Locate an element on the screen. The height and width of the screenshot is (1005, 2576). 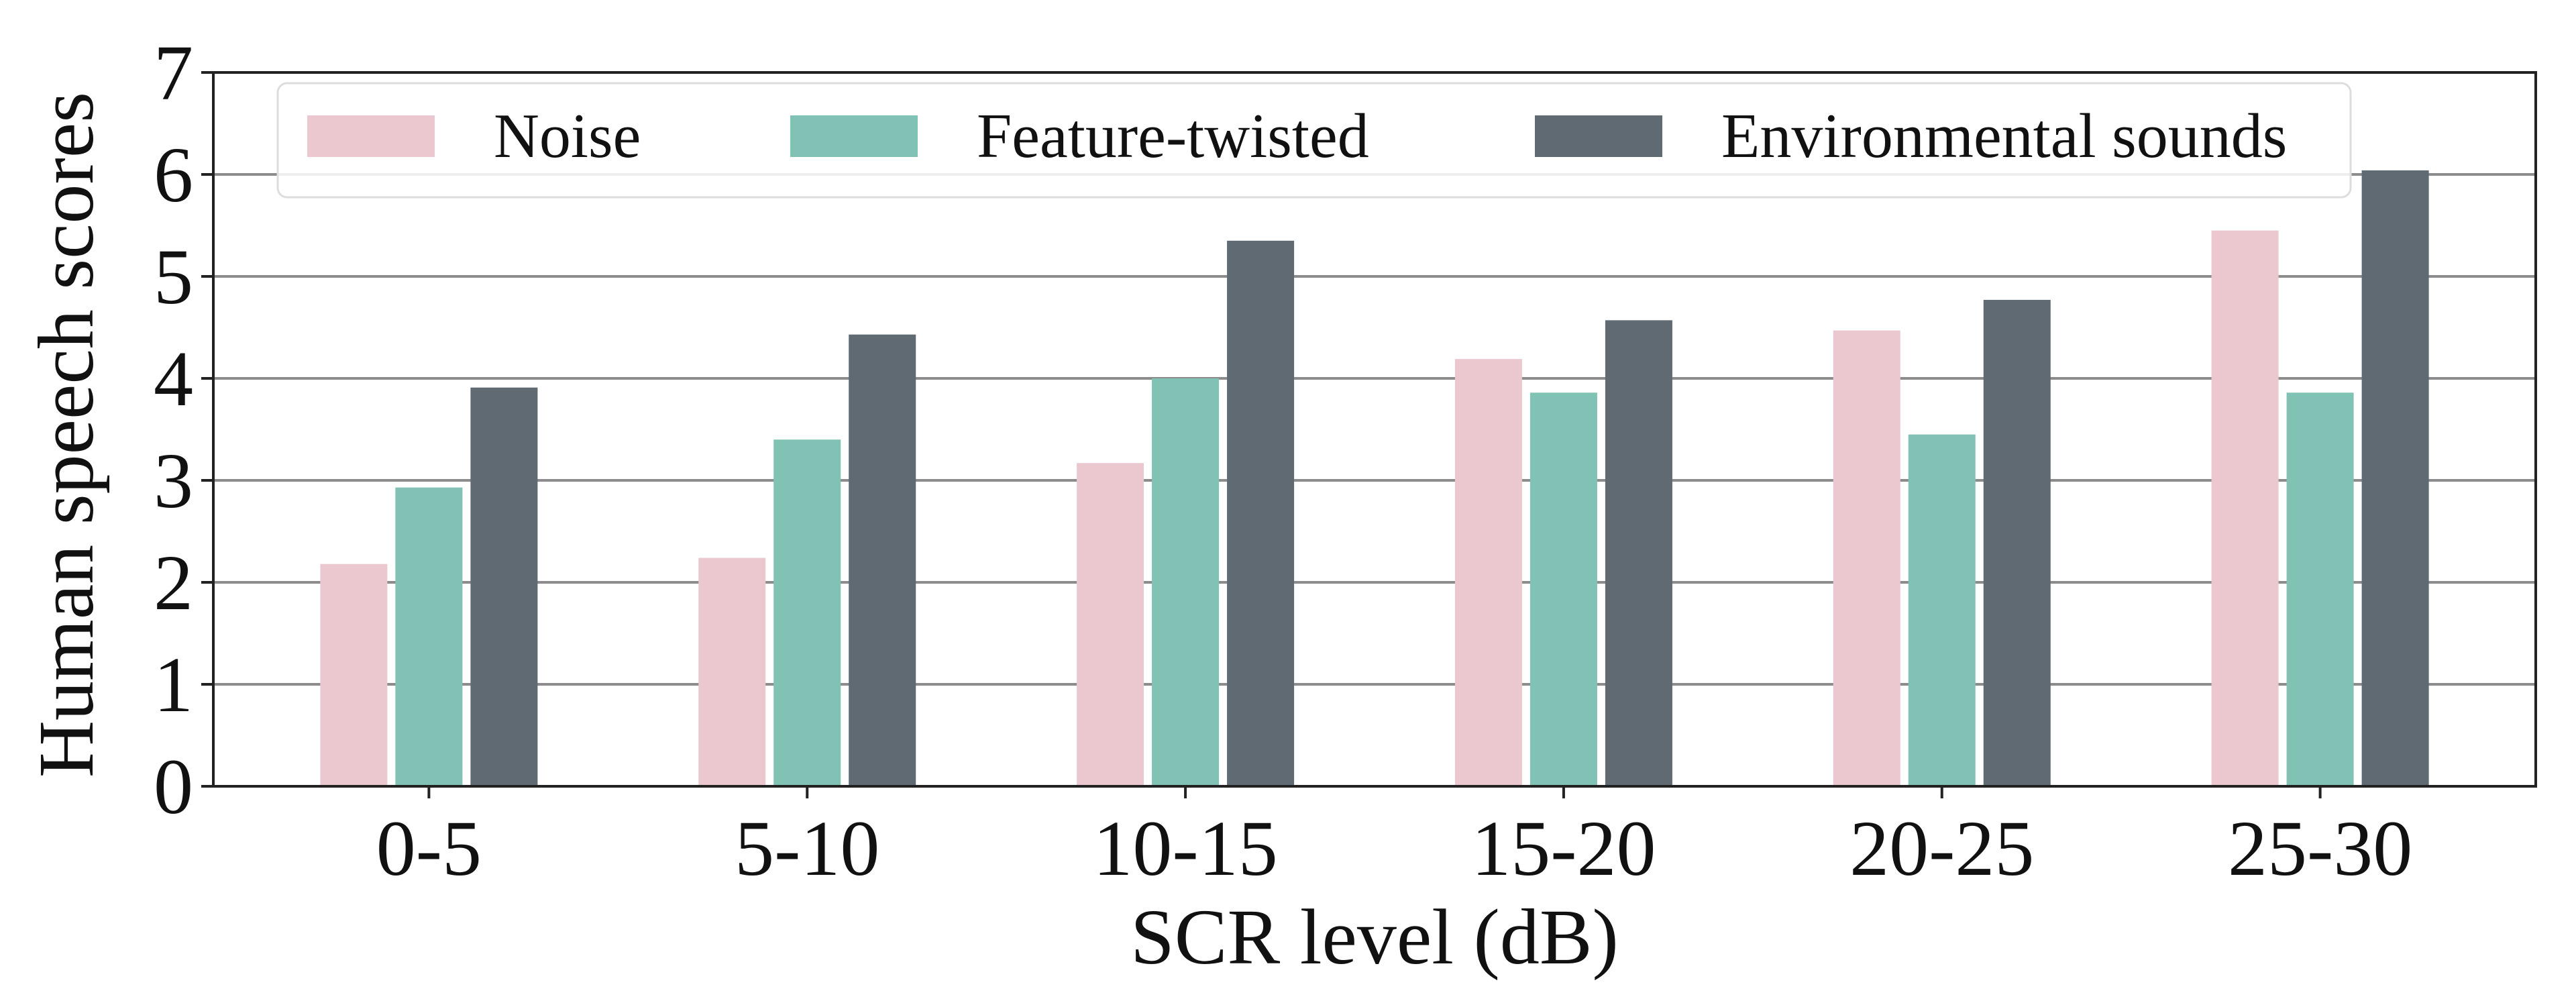
y-tick-label-5: 5 is located at coordinates (173, 277).